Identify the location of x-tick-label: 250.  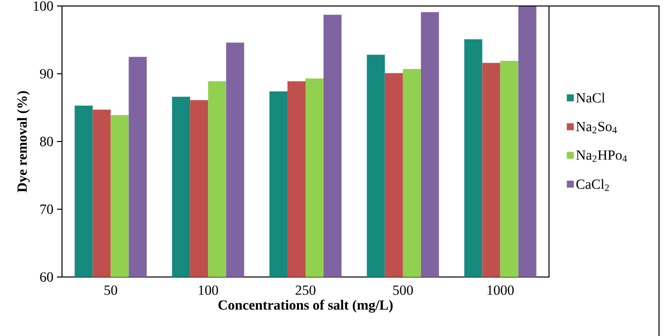
(306, 290).